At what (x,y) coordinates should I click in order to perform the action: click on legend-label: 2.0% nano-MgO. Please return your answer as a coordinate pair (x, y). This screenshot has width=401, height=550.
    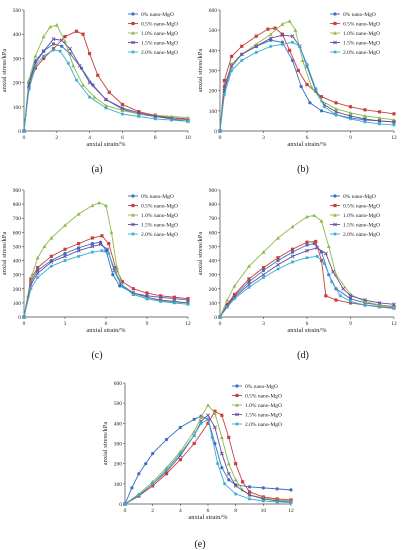
    Looking at the image, I should click on (159, 235).